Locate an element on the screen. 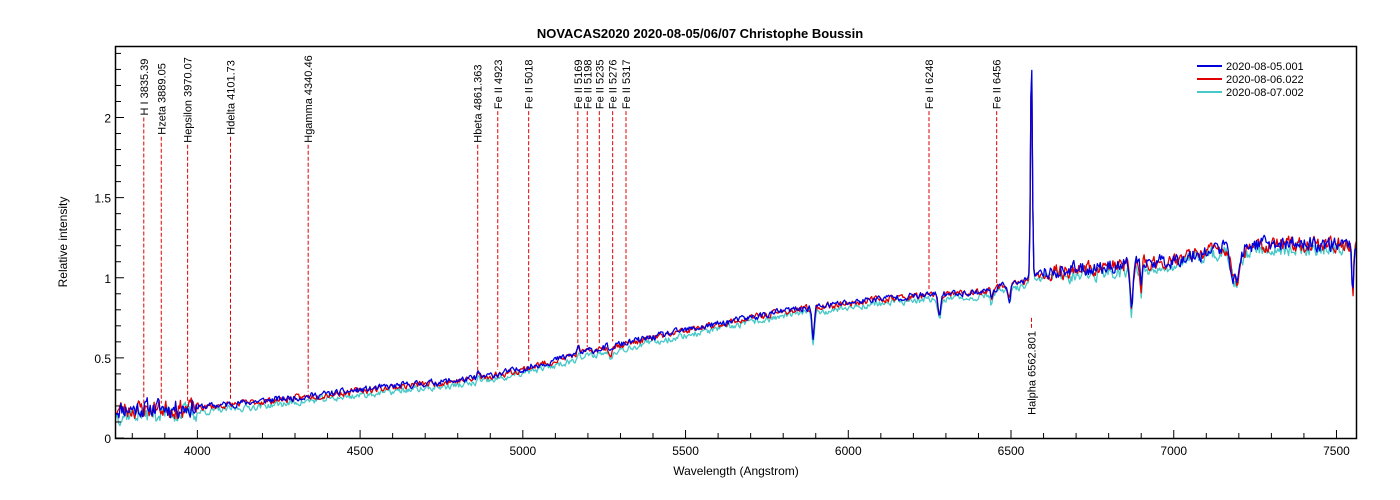 Image resolution: width=1400 pixels, height=500 pixels. identified-line: Fe II 5235 is located at coordinates (600, 202).